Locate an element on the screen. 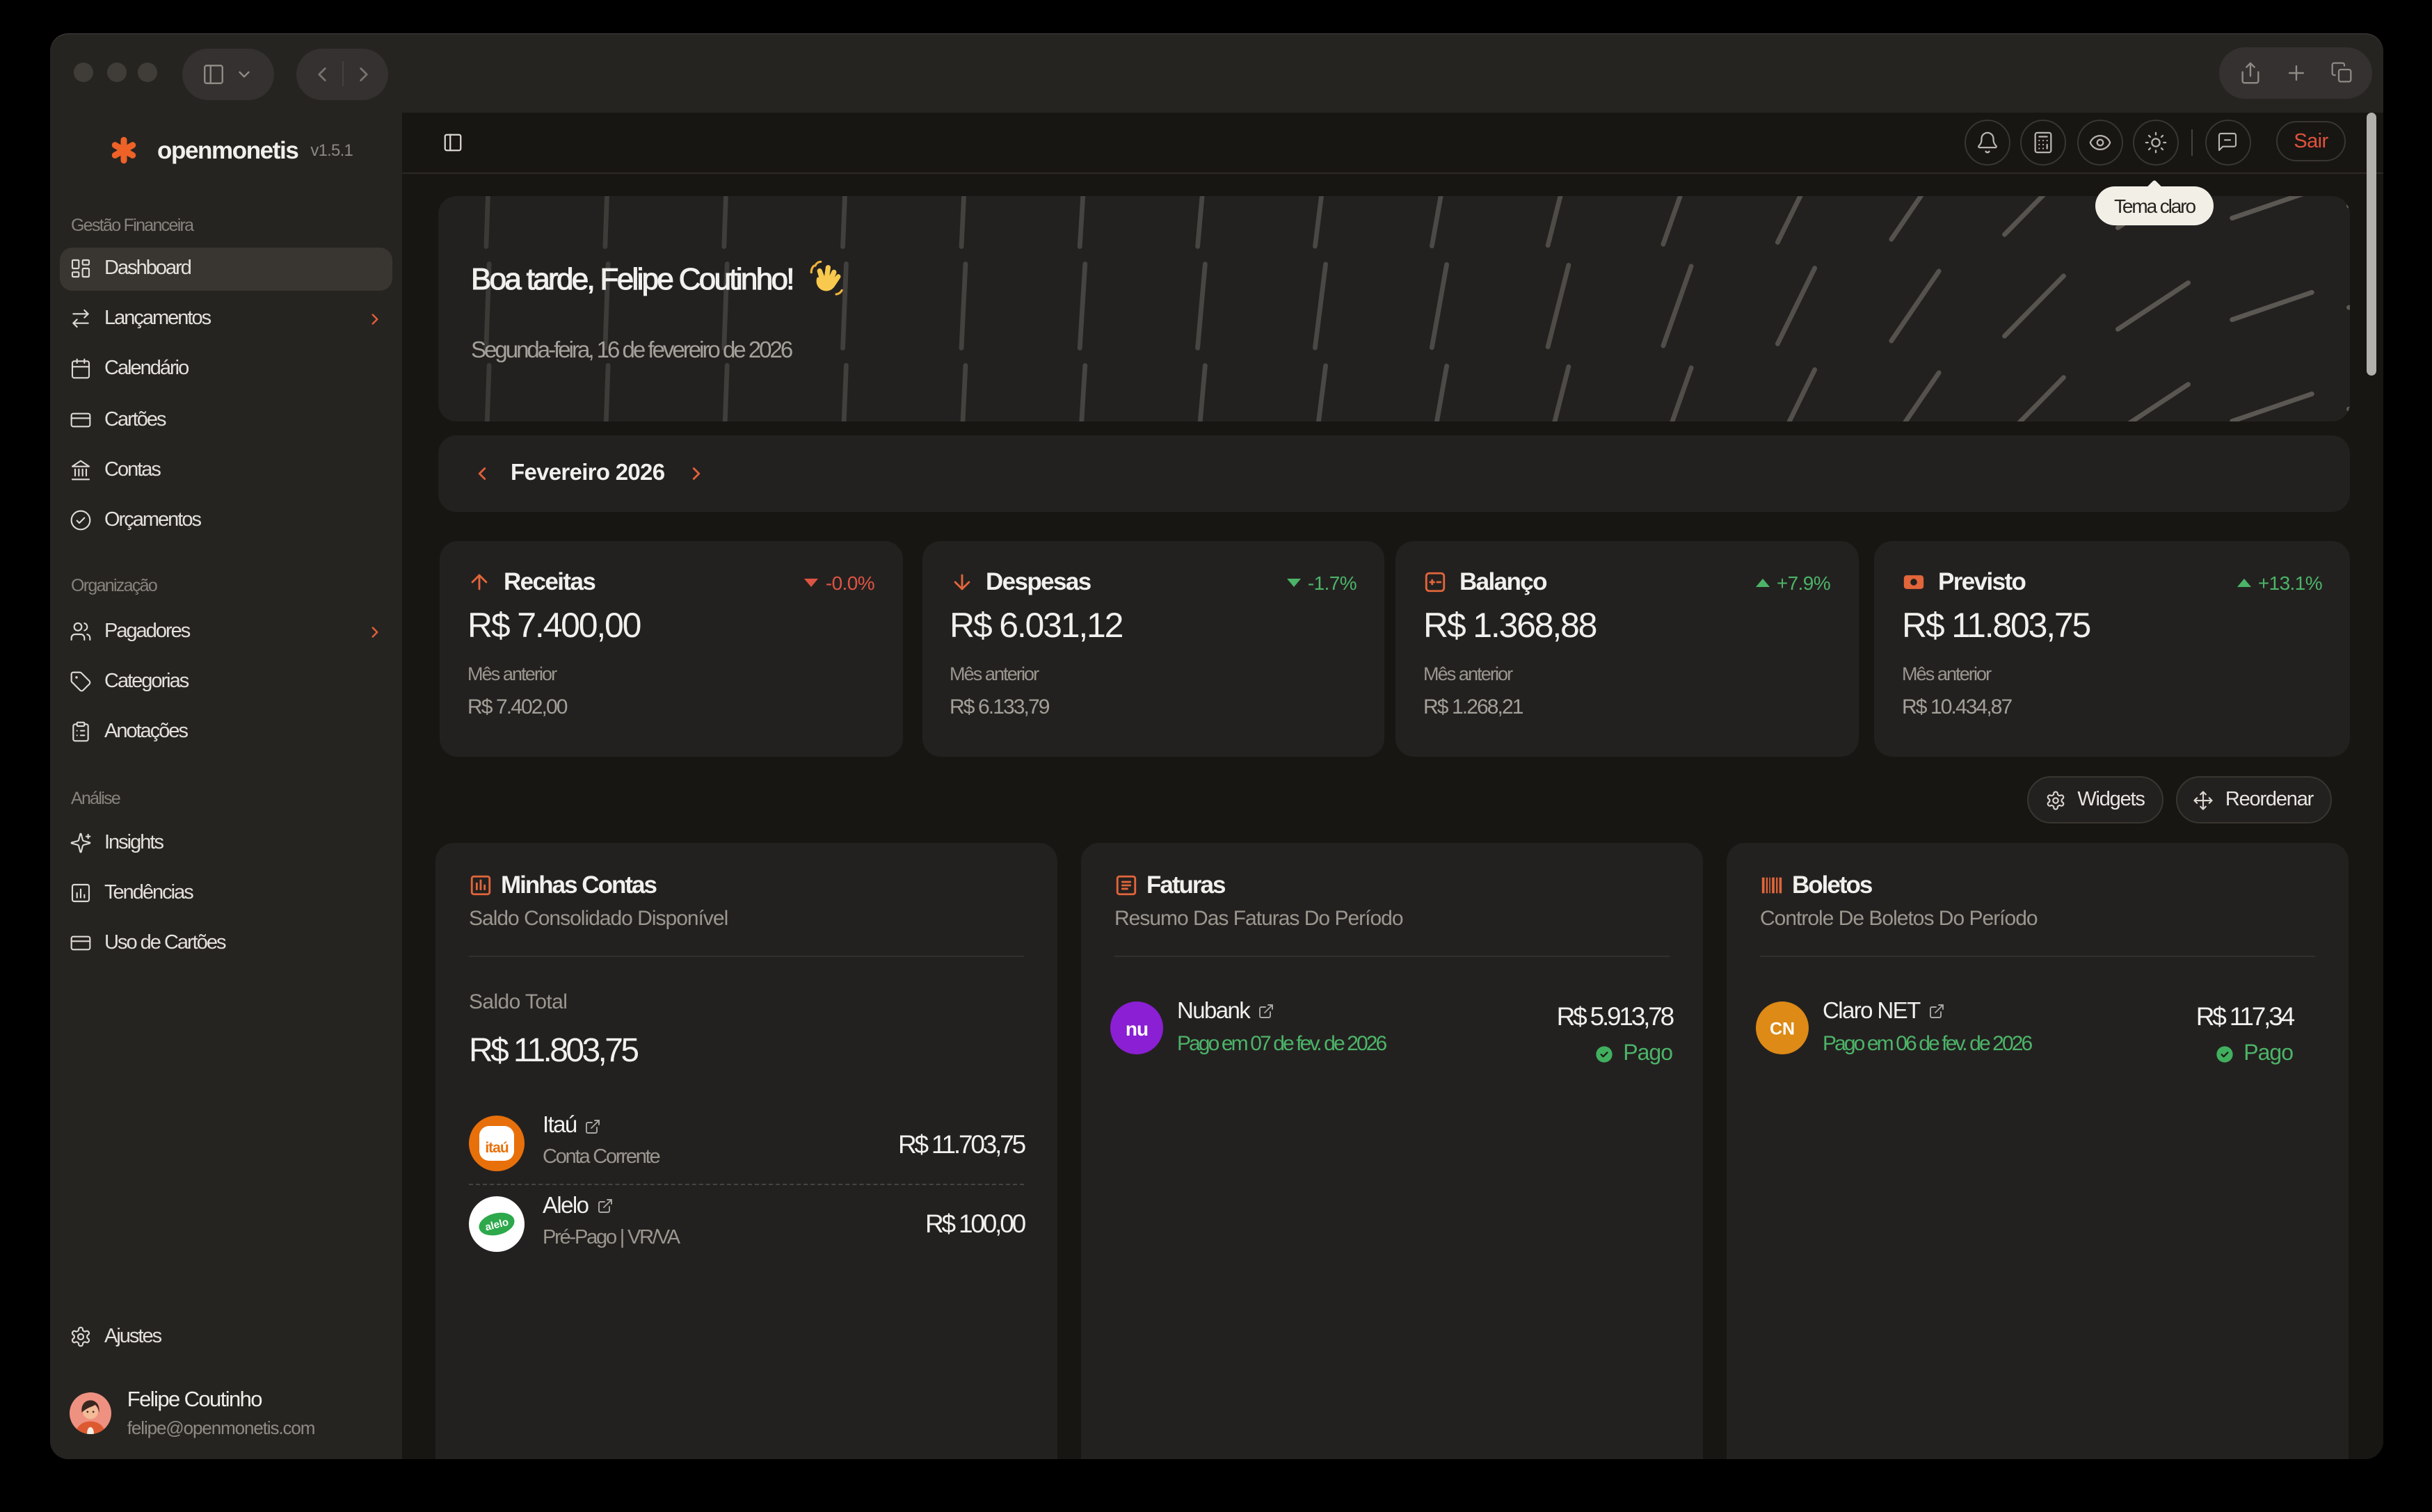 Image resolution: width=2432 pixels, height=1512 pixels. svg-text: itaú is located at coordinates (497, 1149).